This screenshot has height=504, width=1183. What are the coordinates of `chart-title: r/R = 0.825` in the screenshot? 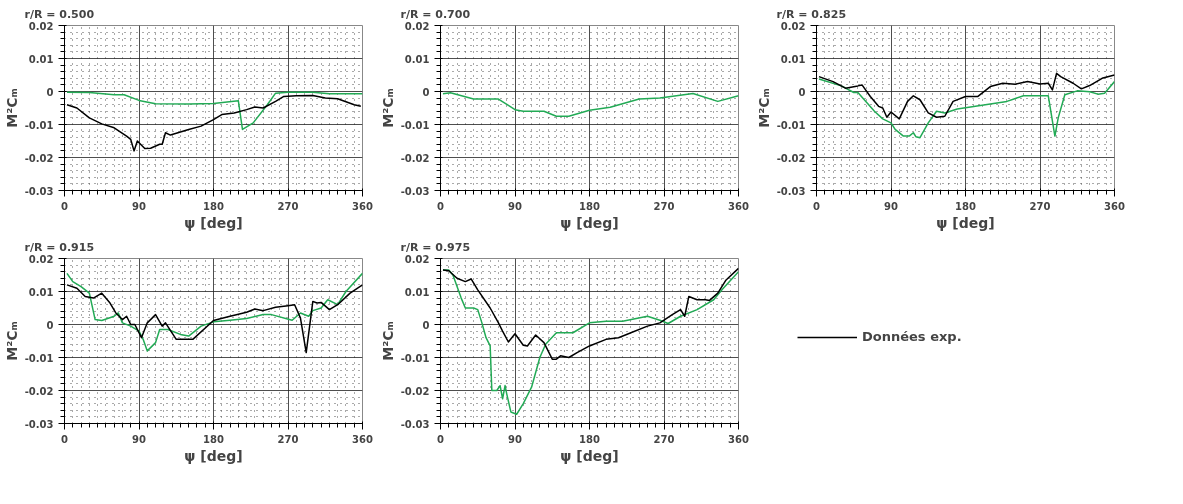 It's located at (811, 14).